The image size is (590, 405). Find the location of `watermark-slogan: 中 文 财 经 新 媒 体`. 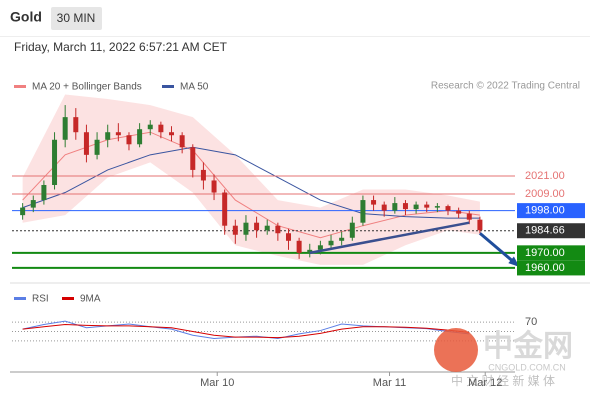

watermark-slogan: 中 文 财 经 新 媒 体 is located at coordinates (503, 380).